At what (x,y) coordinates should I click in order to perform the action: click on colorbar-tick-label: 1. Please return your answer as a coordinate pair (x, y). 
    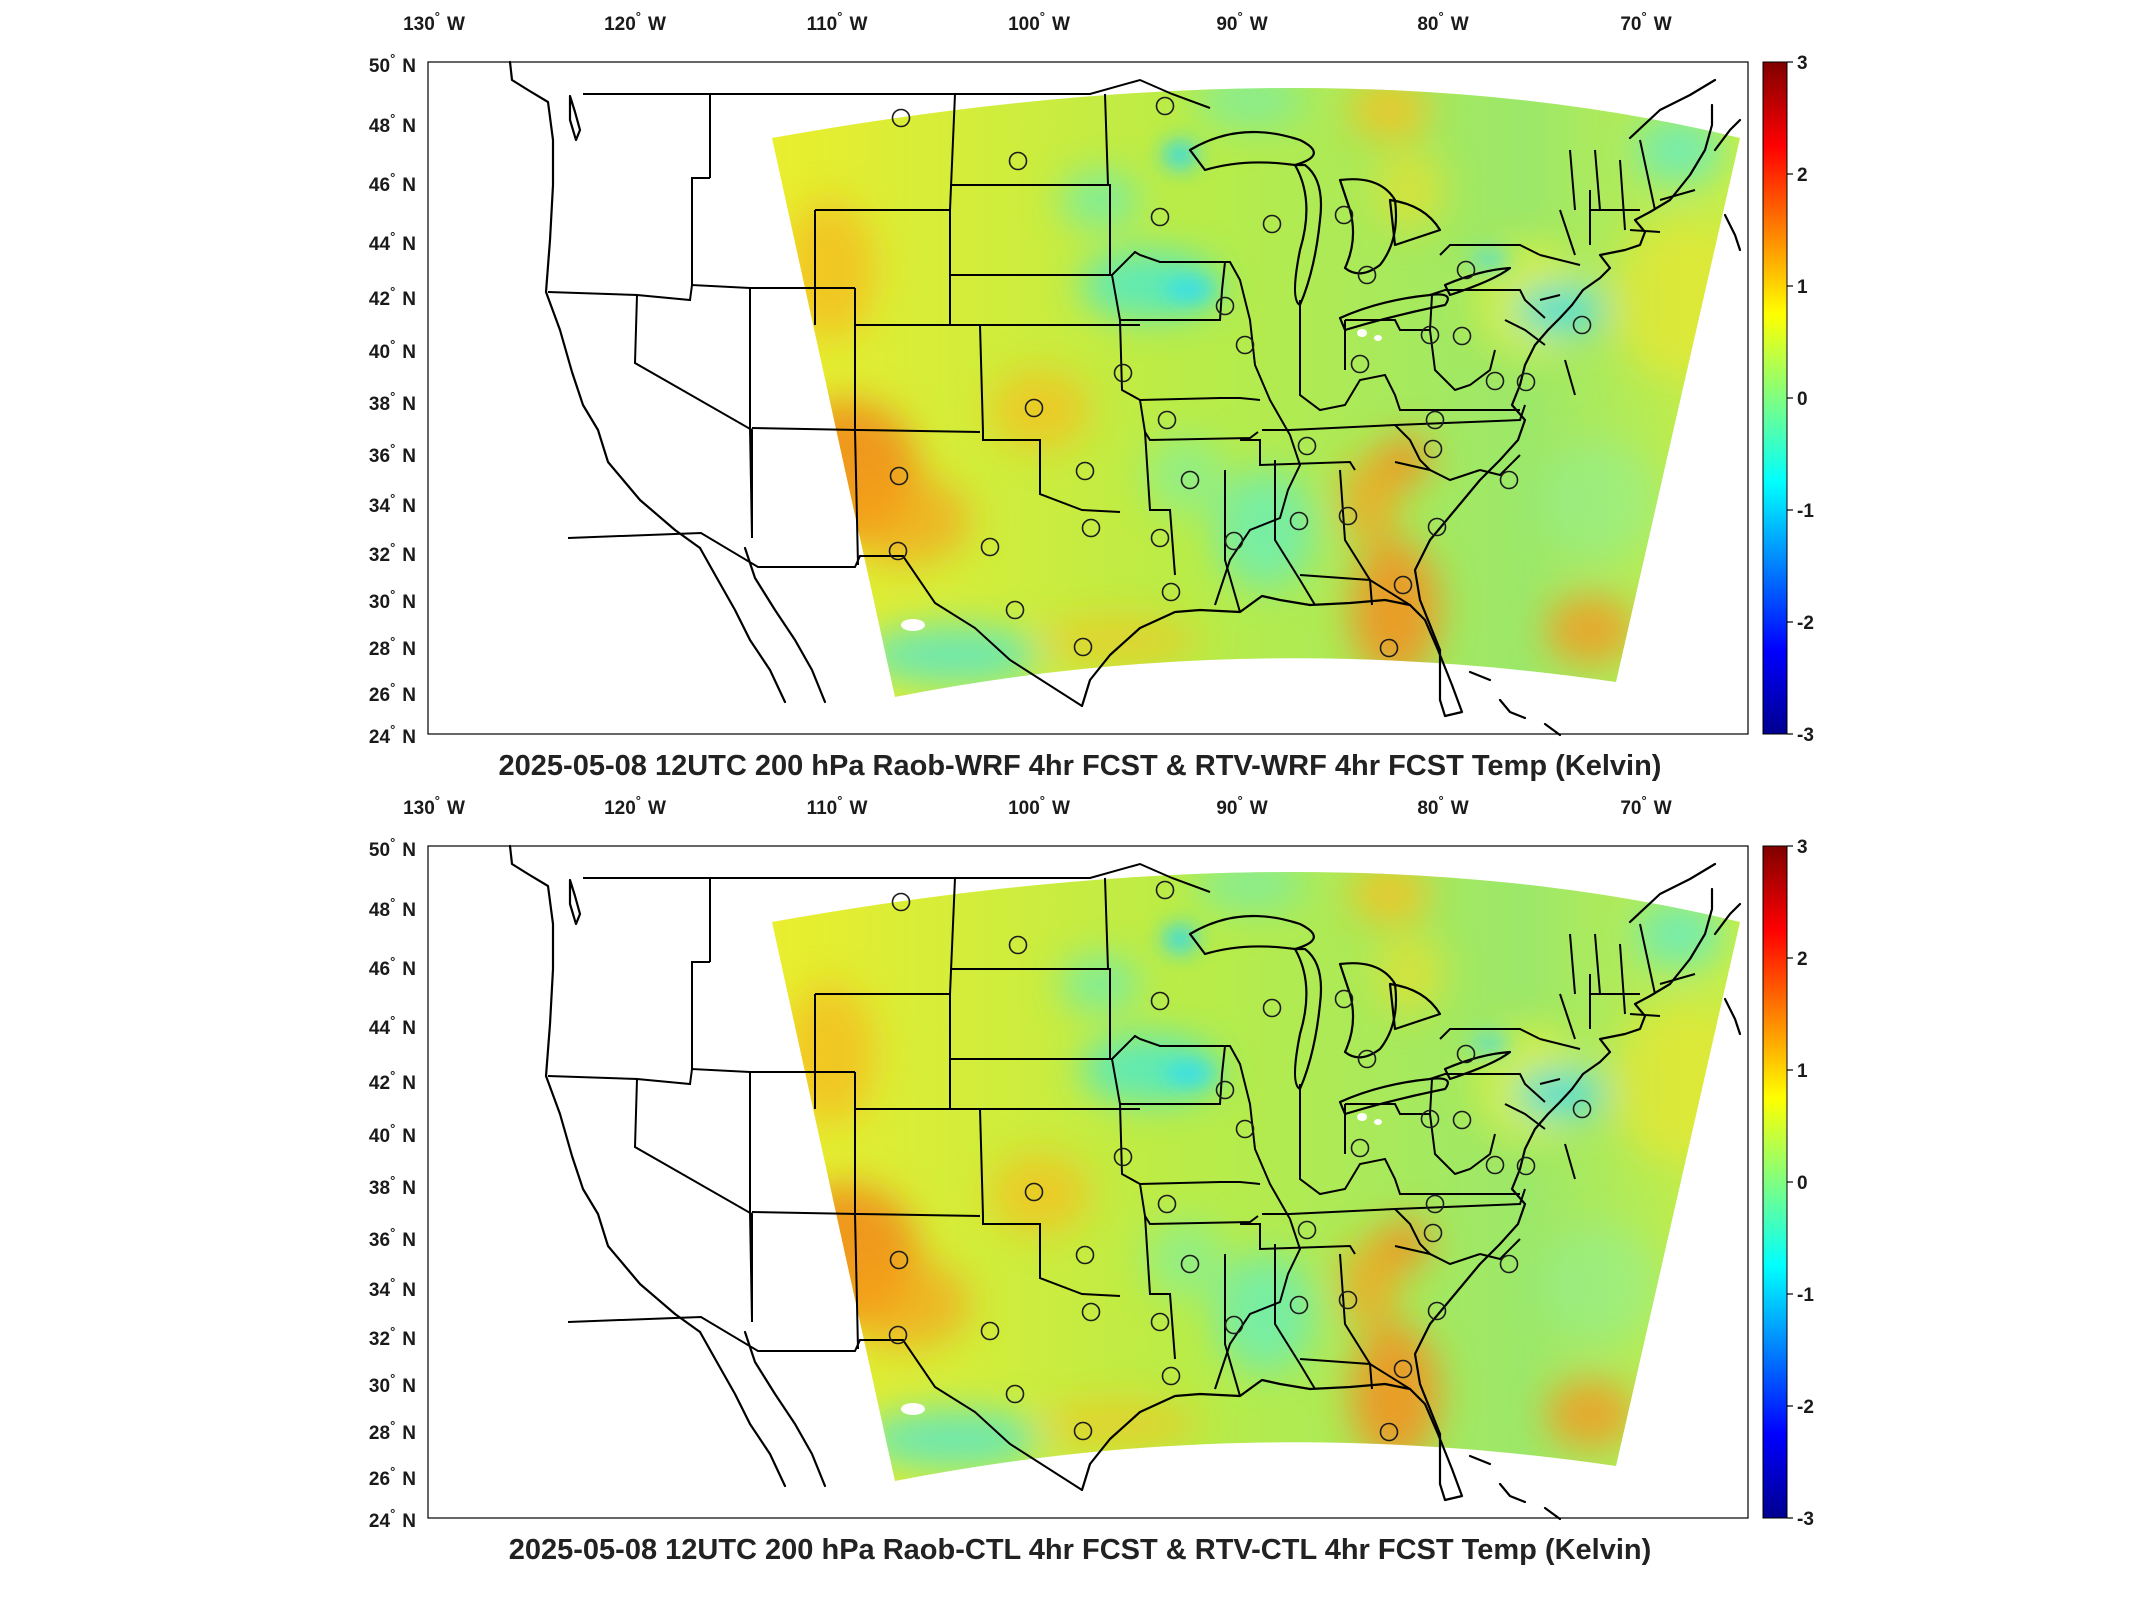
    Looking at the image, I should click on (1802, 1071).